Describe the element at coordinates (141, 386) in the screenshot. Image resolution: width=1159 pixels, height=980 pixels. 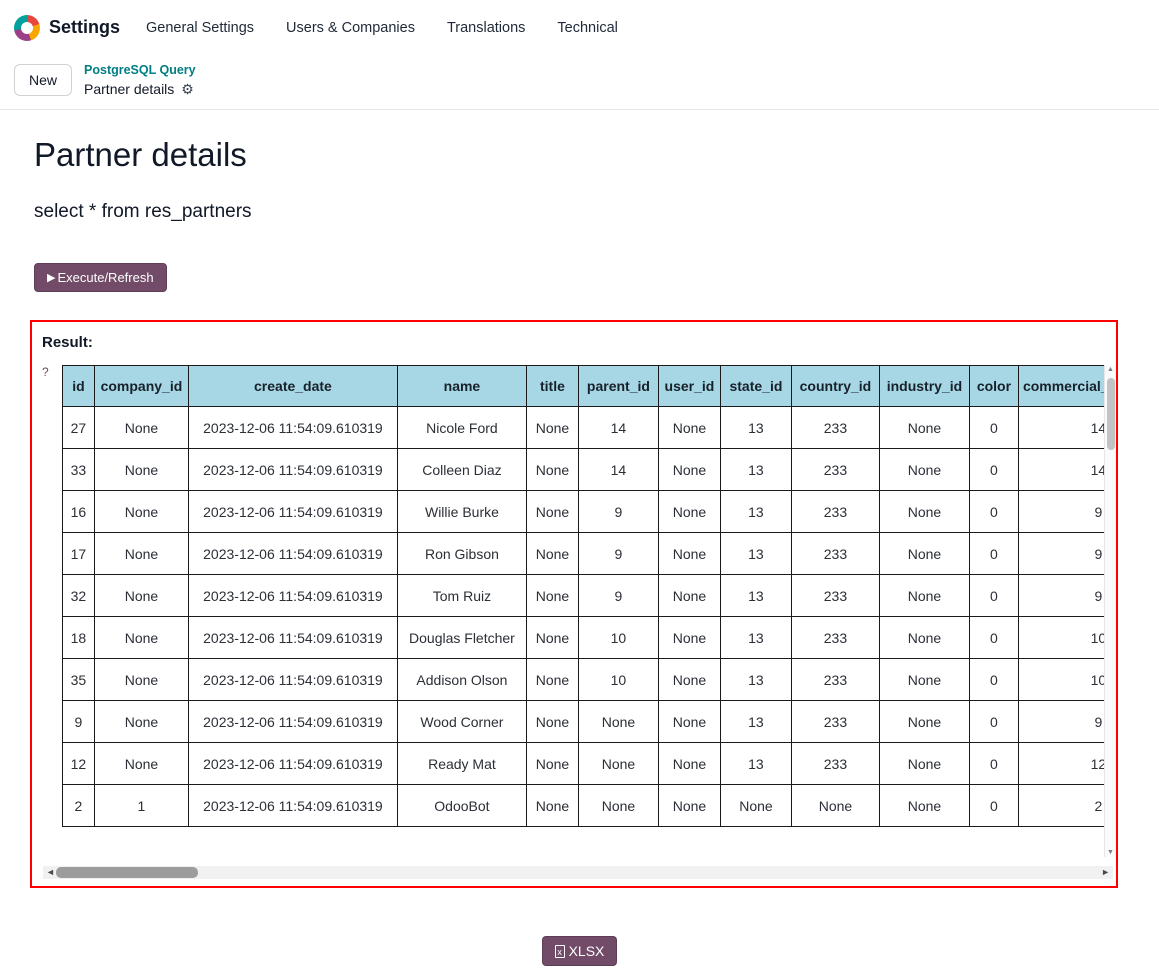
I see `column-header: company_id` at that location.